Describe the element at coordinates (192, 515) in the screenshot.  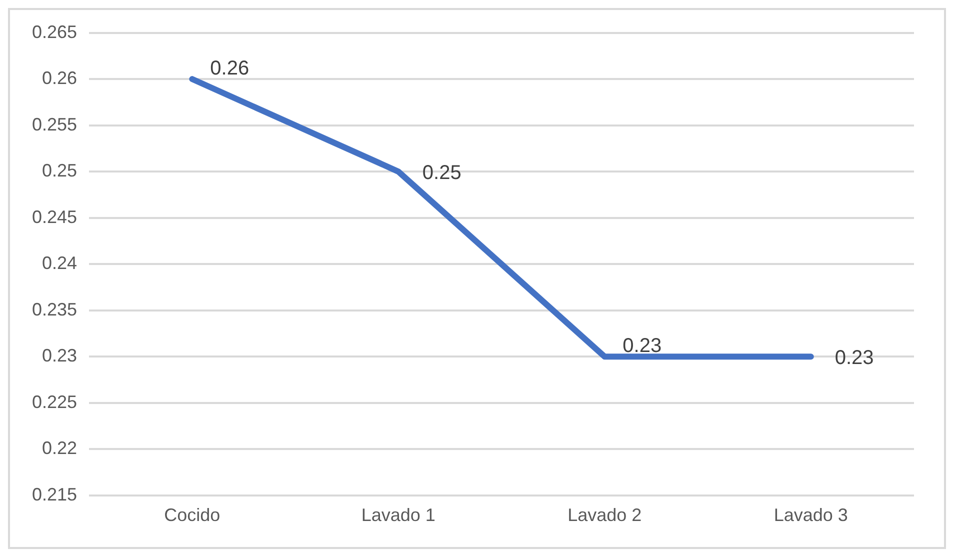
I see `x-tick-label: Cocido` at that location.